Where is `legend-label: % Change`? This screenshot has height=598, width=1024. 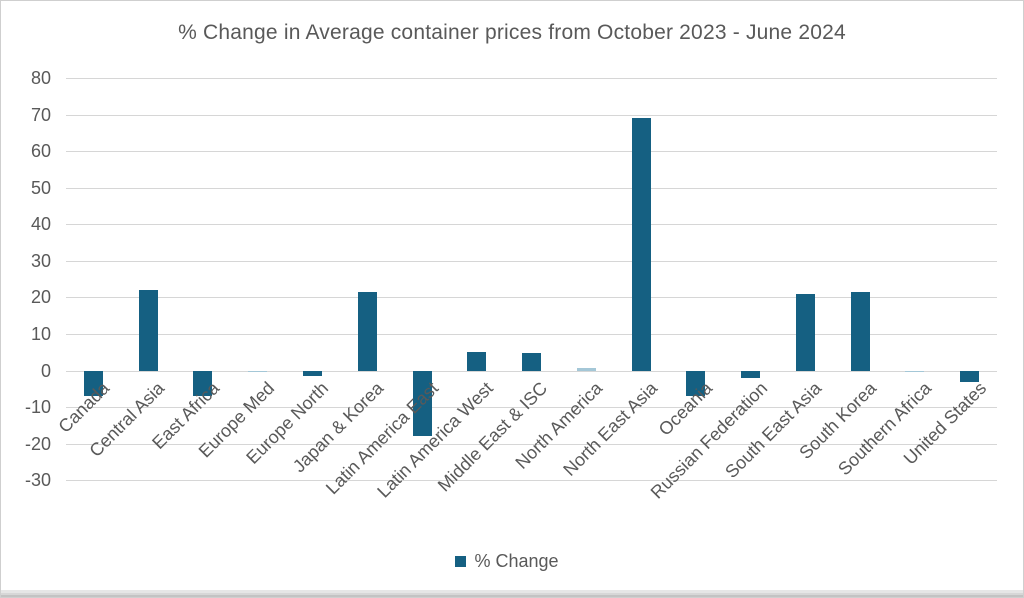 legend-label: % Change is located at coordinates (516, 561).